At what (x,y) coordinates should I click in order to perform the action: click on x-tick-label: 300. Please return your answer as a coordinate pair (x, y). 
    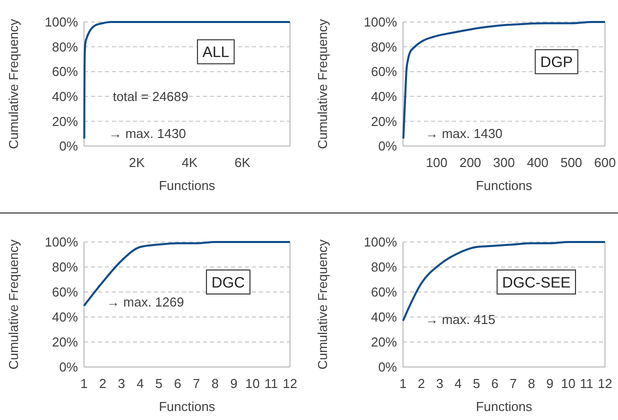
    Looking at the image, I should click on (504, 162).